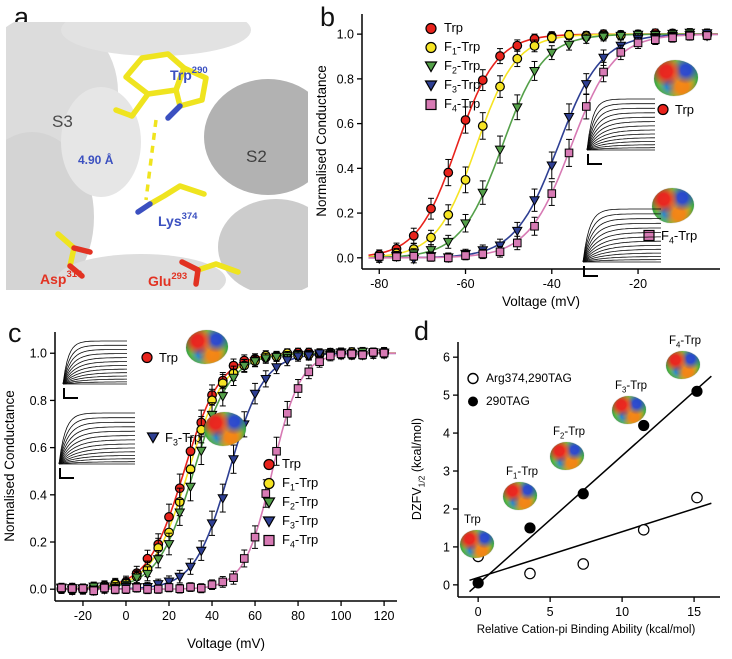 The width and height of the screenshot is (732, 659). I want to click on svg-text: 0.0, so click(38, 590).